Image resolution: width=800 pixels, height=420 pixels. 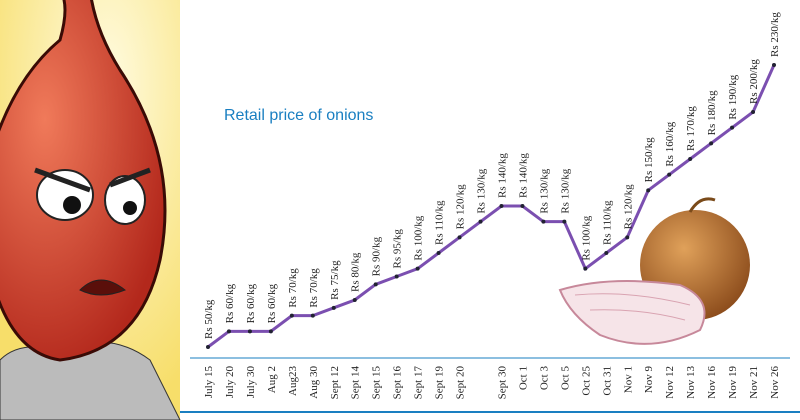 I want to click on x-tick-label: Sept 12, so click(x=335, y=382).